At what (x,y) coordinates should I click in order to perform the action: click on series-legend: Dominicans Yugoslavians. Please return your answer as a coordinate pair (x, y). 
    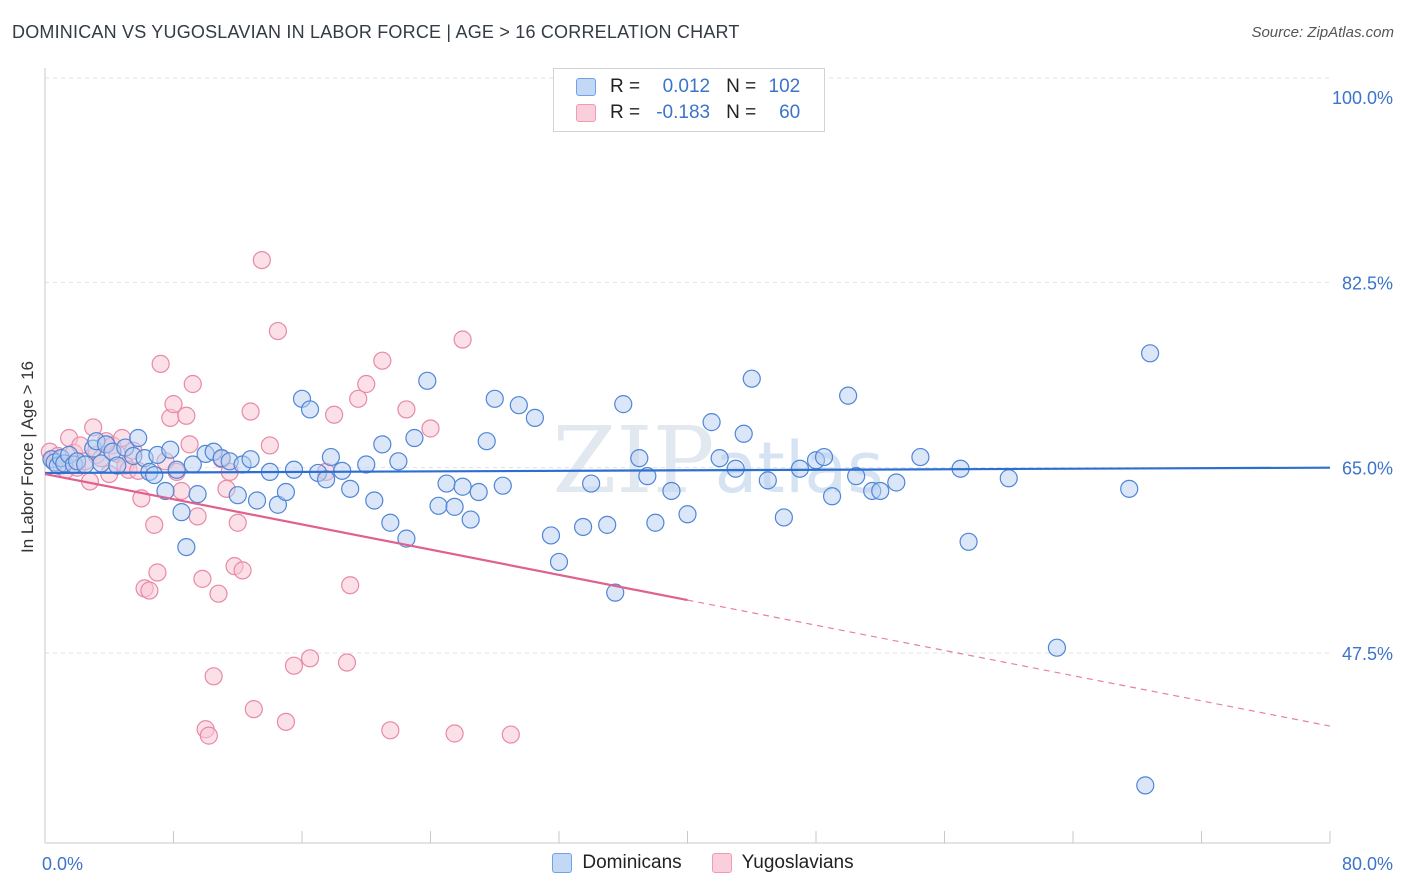
    Looking at the image, I should click on (703, 863).